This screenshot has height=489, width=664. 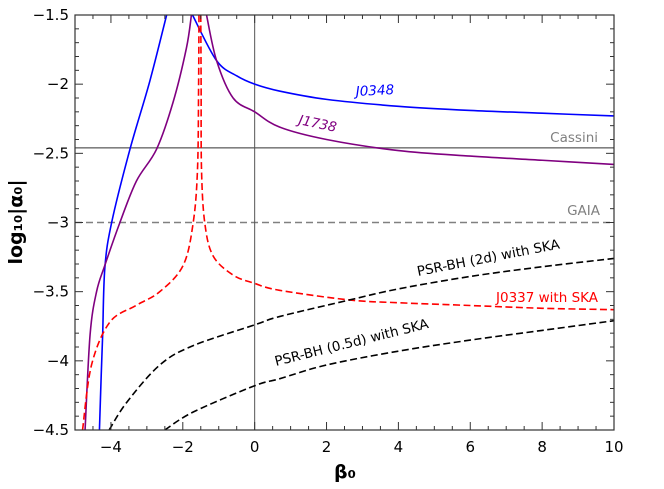 What do you see at coordinates (542, 447) in the screenshot?
I see `x-tick-label: 8` at bounding box center [542, 447].